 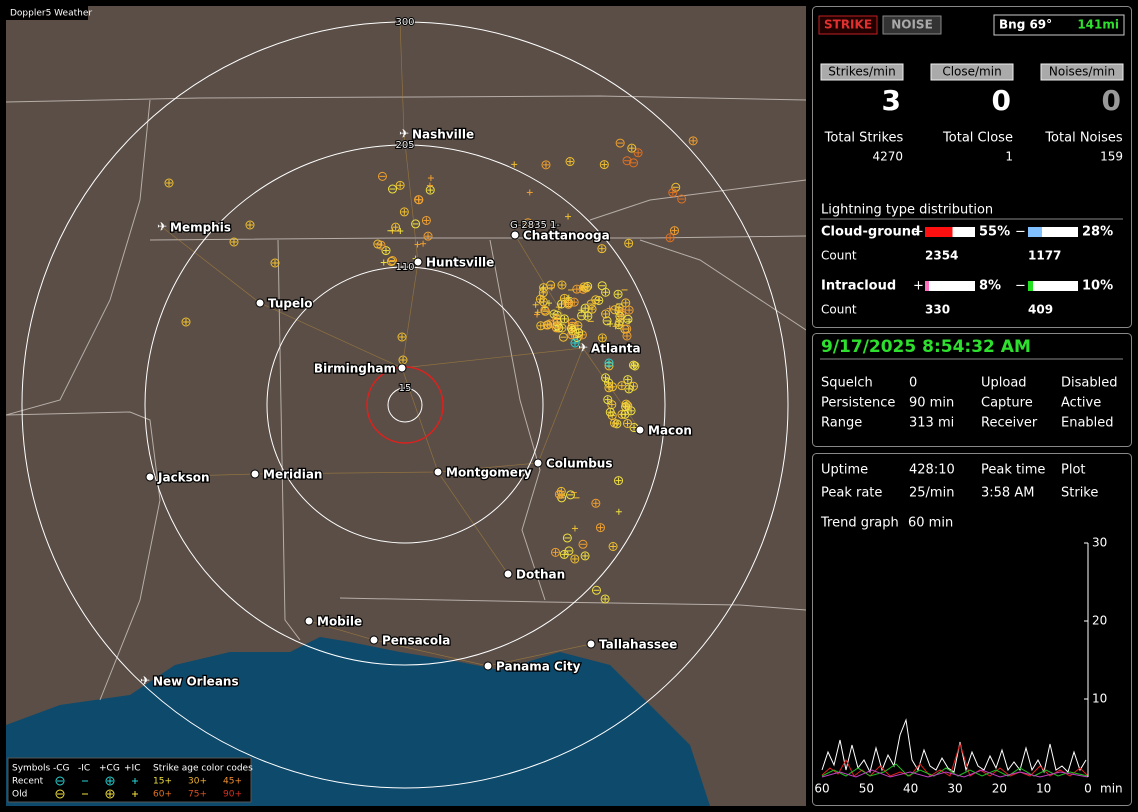 What do you see at coordinates (404, 145) in the screenshot?
I see `ring-label: 205` at bounding box center [404, 145].